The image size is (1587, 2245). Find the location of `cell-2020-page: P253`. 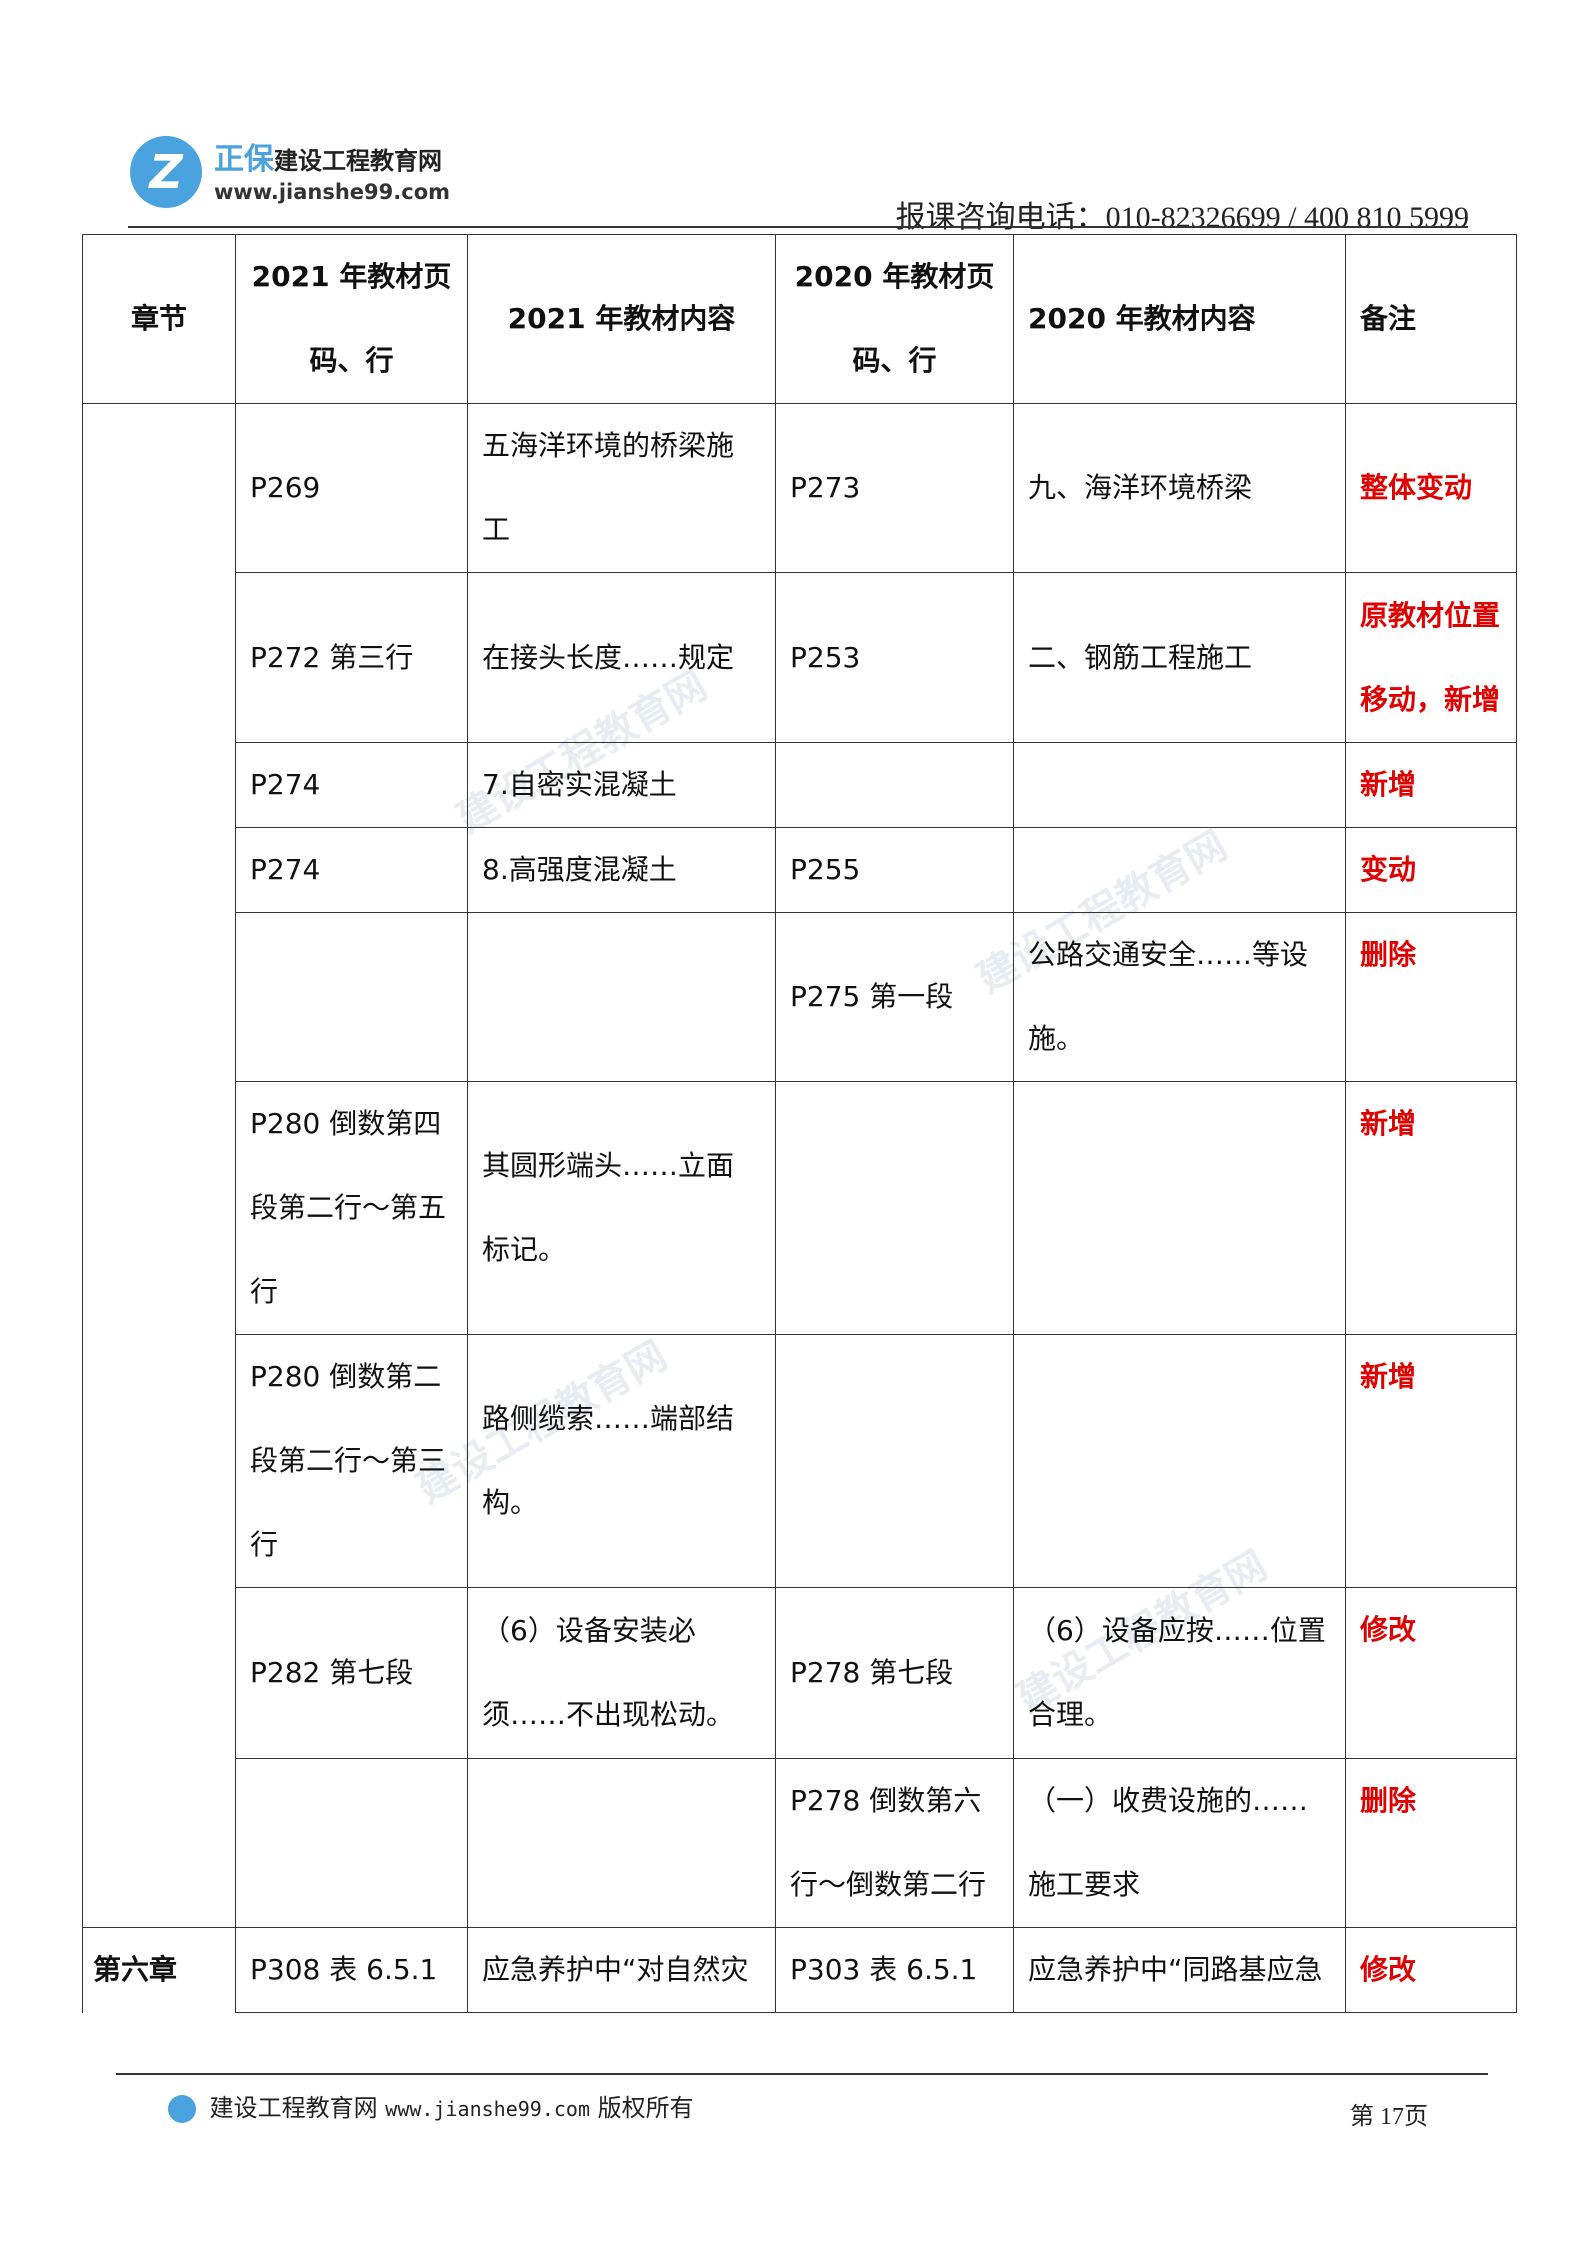

cell-2020-page: P253 is located at coordinates (894, 657).